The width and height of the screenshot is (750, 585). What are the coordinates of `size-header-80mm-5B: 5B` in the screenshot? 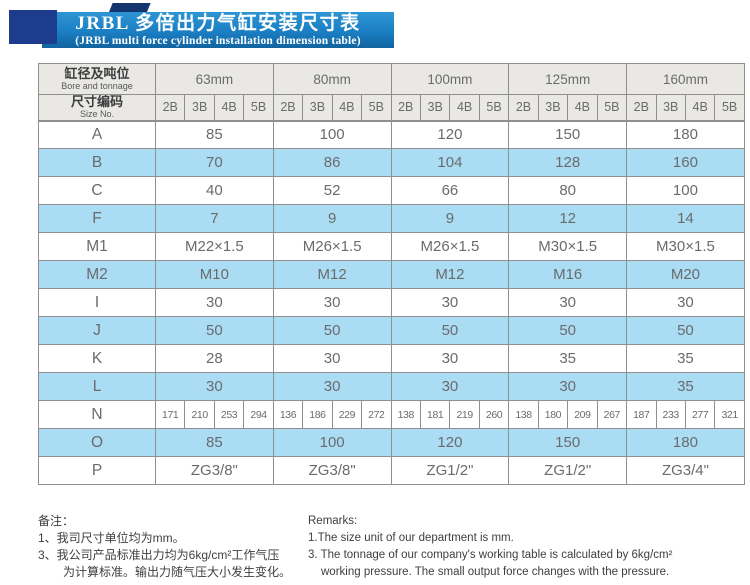 It's located at (376, 107).